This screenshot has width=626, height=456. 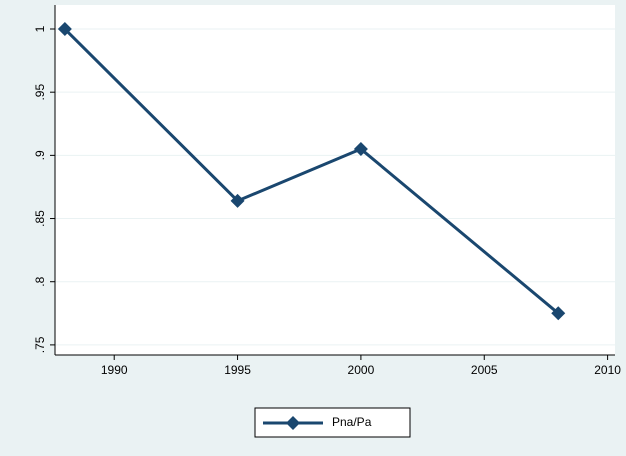 I want to click on x-tick-label: 2000, so click(x=361, y=370).